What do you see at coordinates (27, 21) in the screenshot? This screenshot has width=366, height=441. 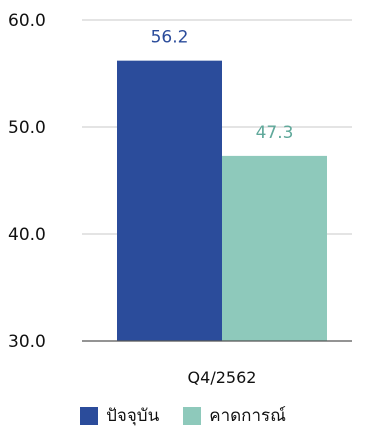 I see `y-tick-label: 60.0` at bounding box center [27, 21].